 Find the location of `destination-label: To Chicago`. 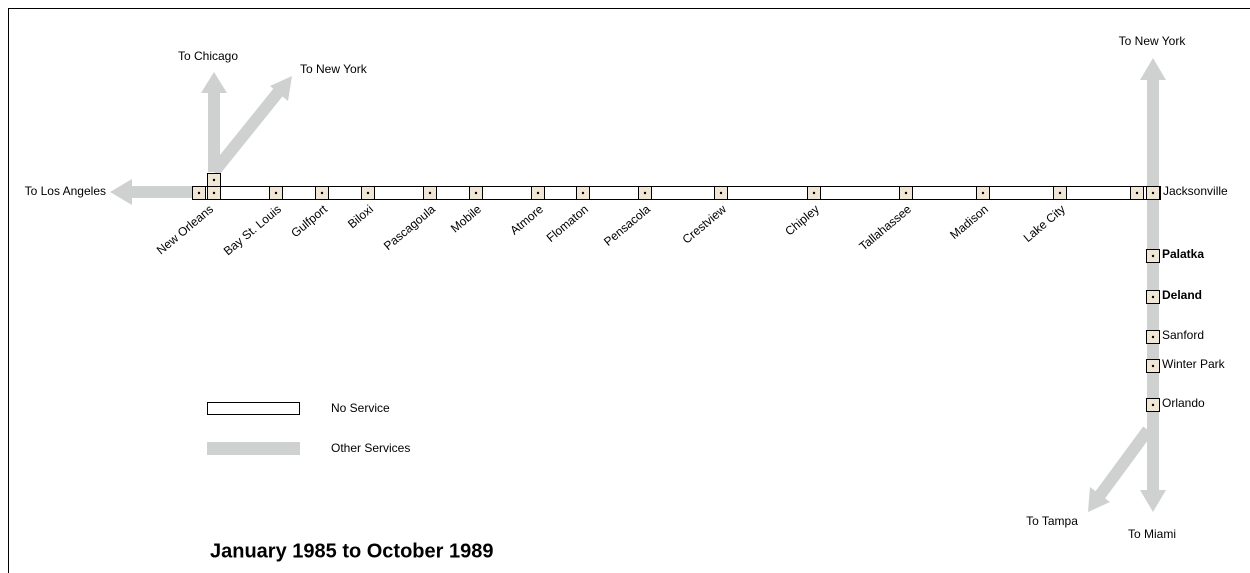

destination-label: To Chicago is located at coordinates (208, 56).